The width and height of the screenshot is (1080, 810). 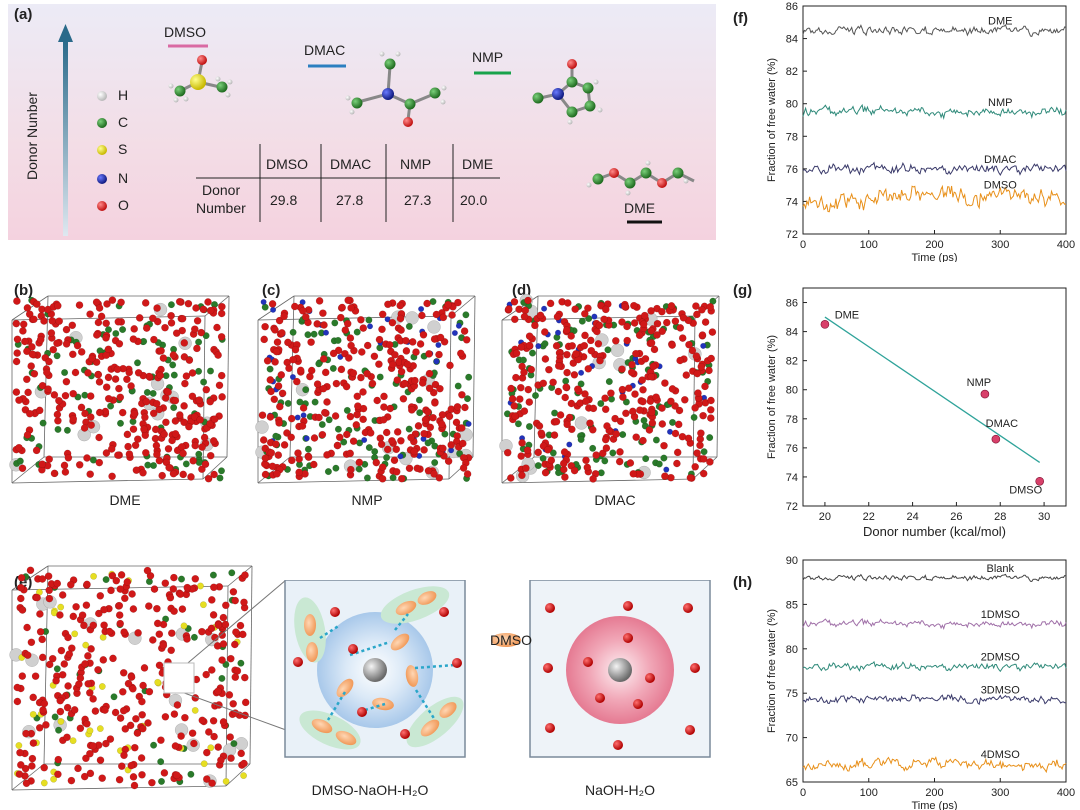 I want to click on h-series-line-4dmso, so click(x=934, y=765).